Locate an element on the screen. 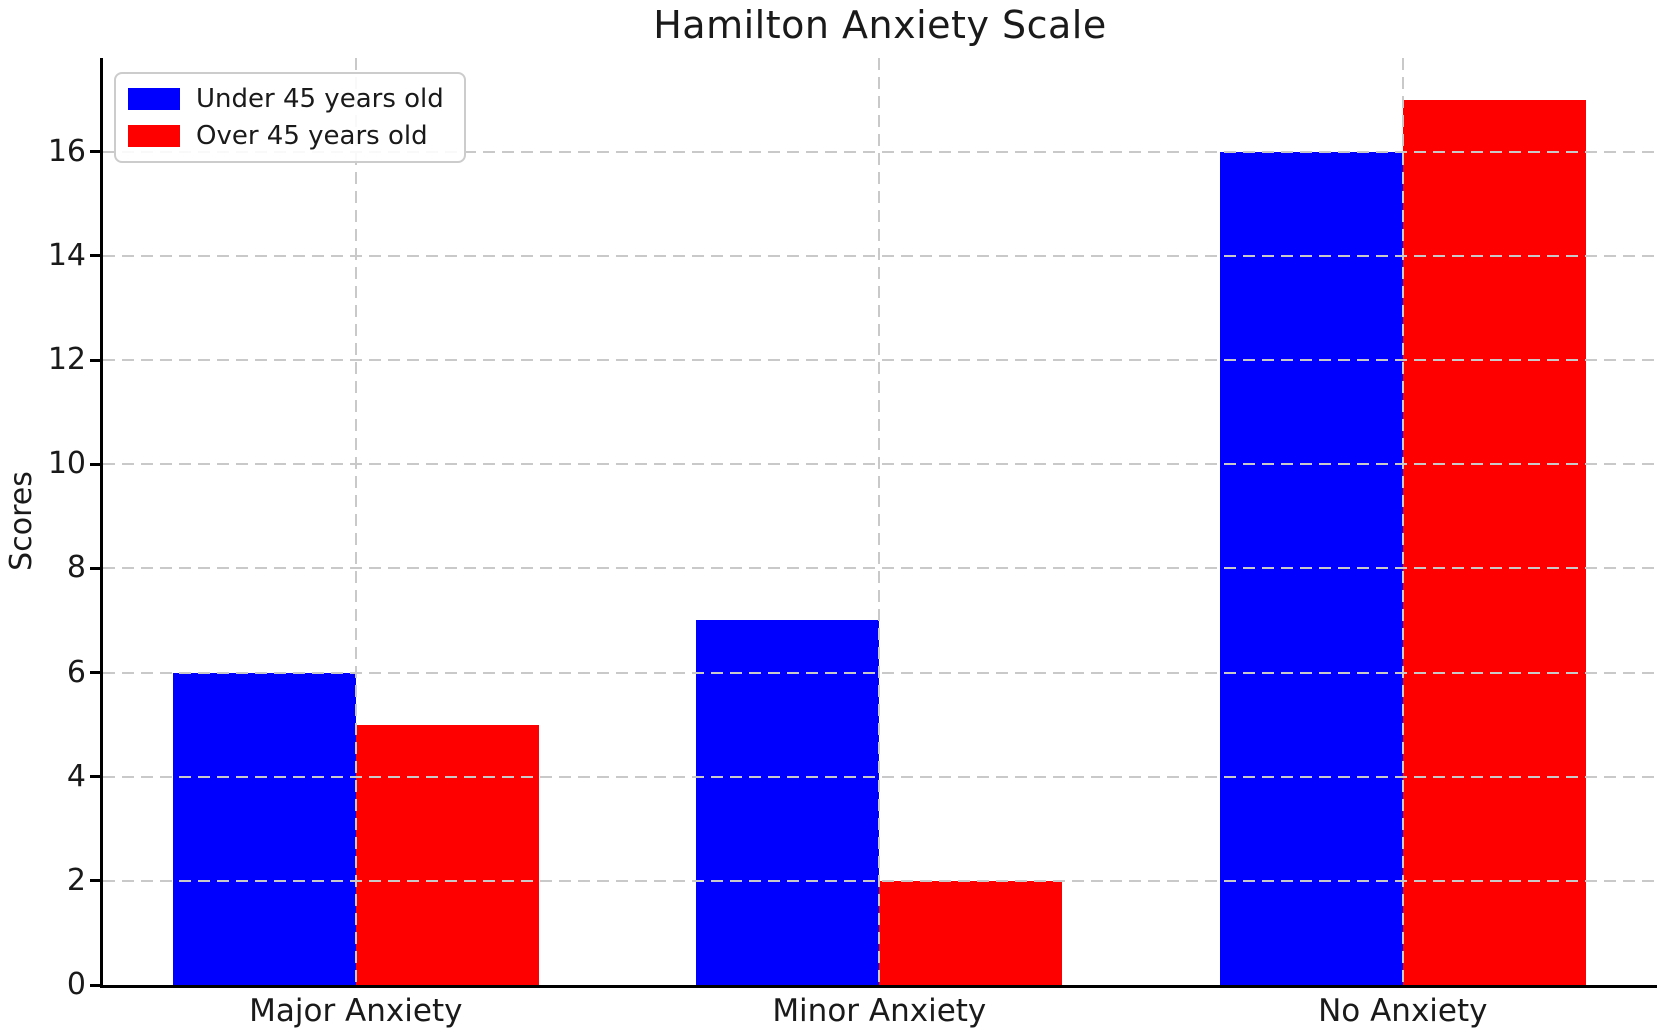  legend-label-over-45: Over 45 years old is located at coordinates (312, 136).